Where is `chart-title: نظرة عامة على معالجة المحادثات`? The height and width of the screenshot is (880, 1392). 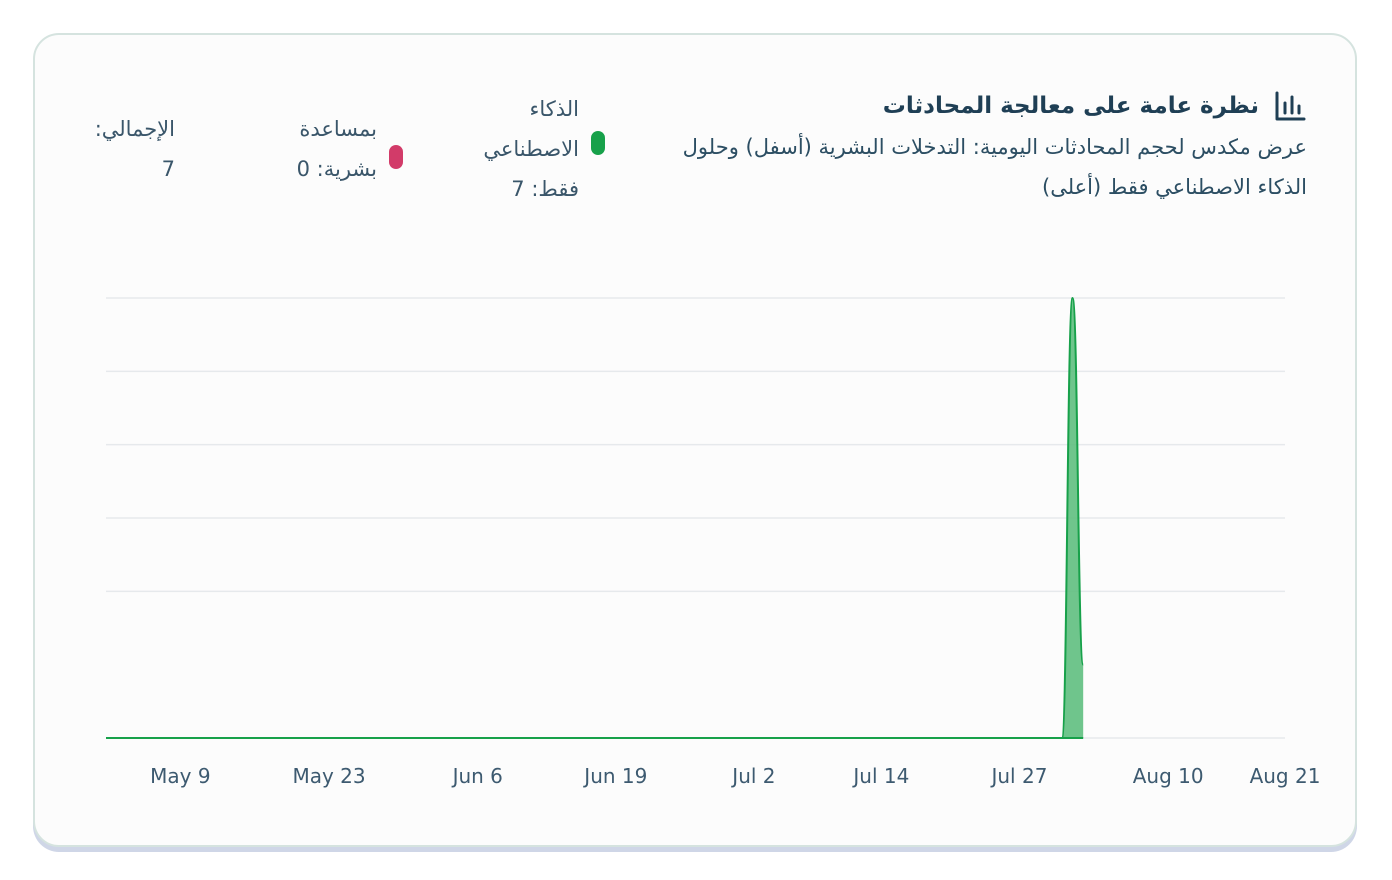
chart-title: نظرة عامة على معالجة المحادثات is located at coordinates (1070, 106).